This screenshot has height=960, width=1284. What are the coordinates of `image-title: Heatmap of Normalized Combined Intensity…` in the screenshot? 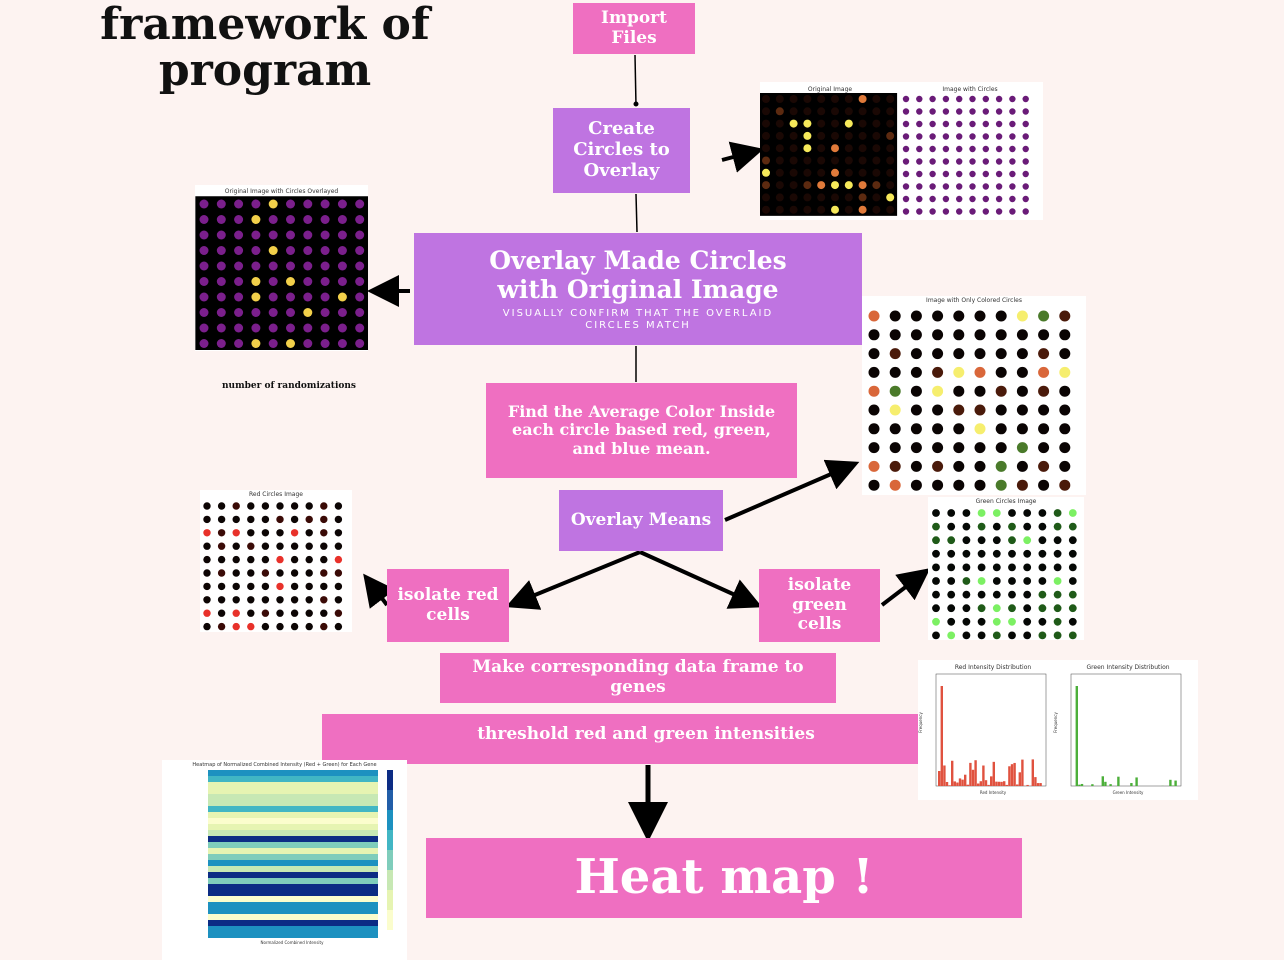 It's located at (284, 765).